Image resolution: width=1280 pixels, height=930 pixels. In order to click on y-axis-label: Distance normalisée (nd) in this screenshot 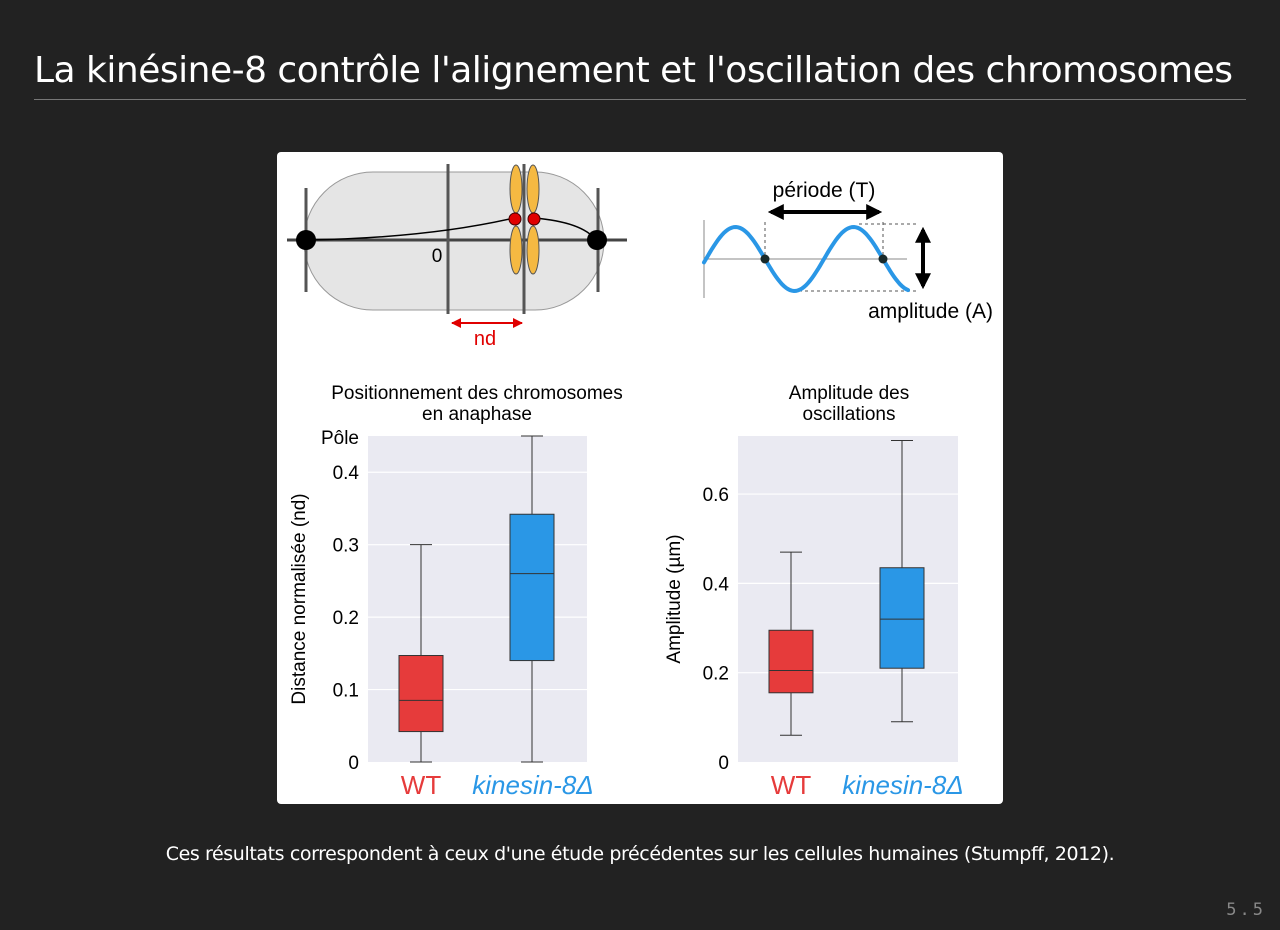, I will do `click(299, 598)`.